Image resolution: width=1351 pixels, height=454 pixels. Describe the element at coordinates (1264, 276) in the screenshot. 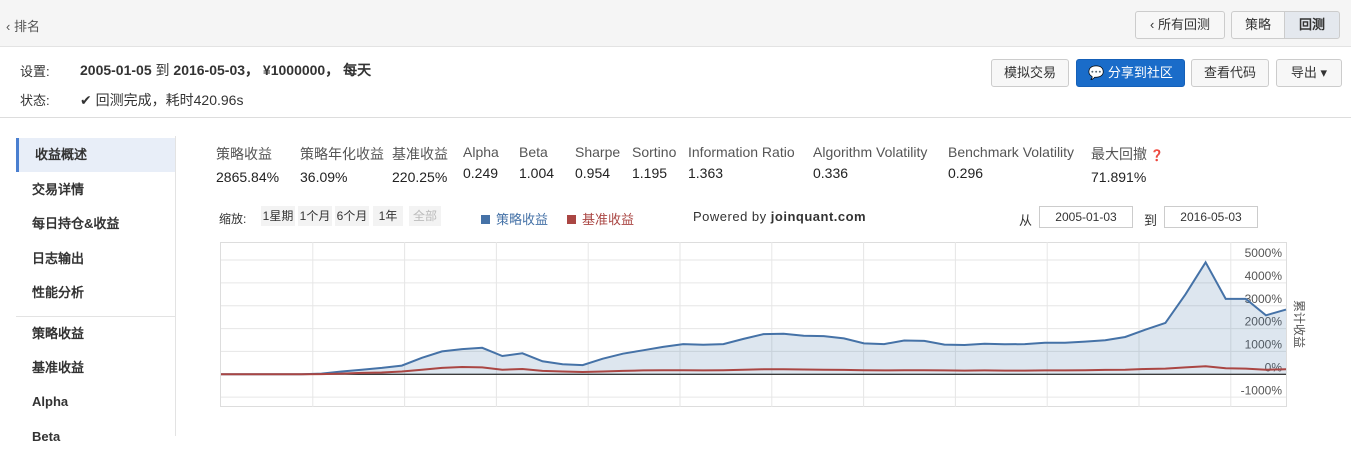

I see `y-tick-label: 4000%` at that location.